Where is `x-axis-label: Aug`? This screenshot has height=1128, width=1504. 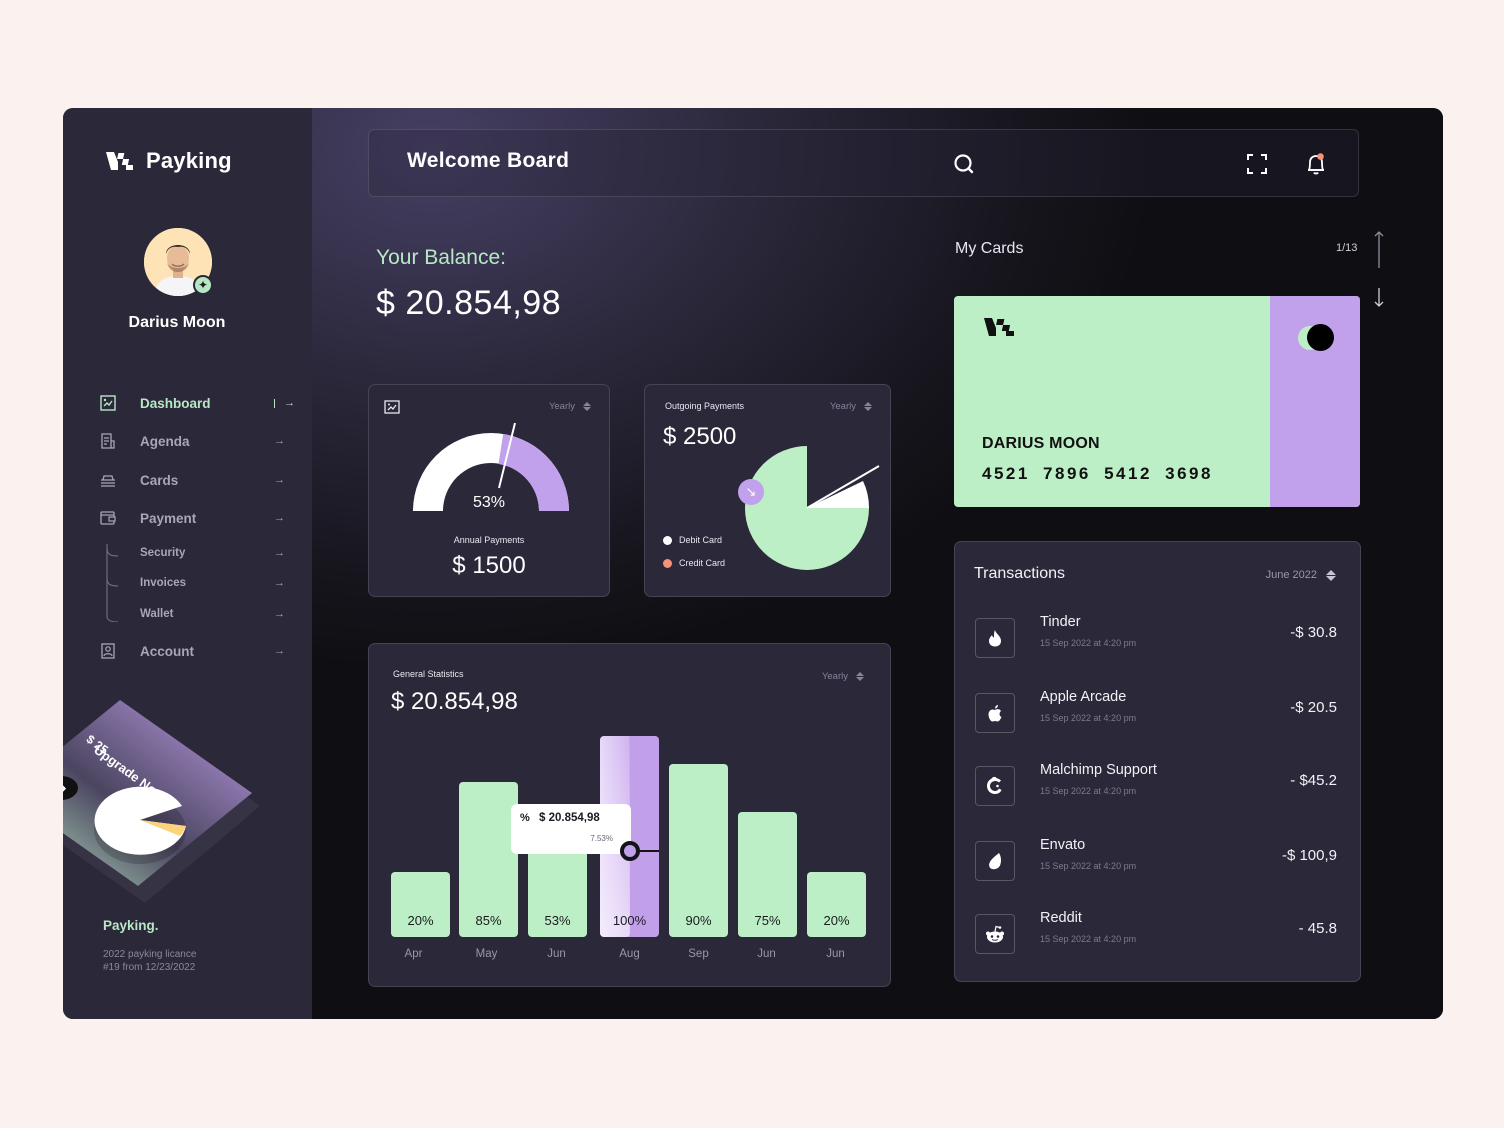 x-axis-label: Aug is located at coordinates (629, 954).